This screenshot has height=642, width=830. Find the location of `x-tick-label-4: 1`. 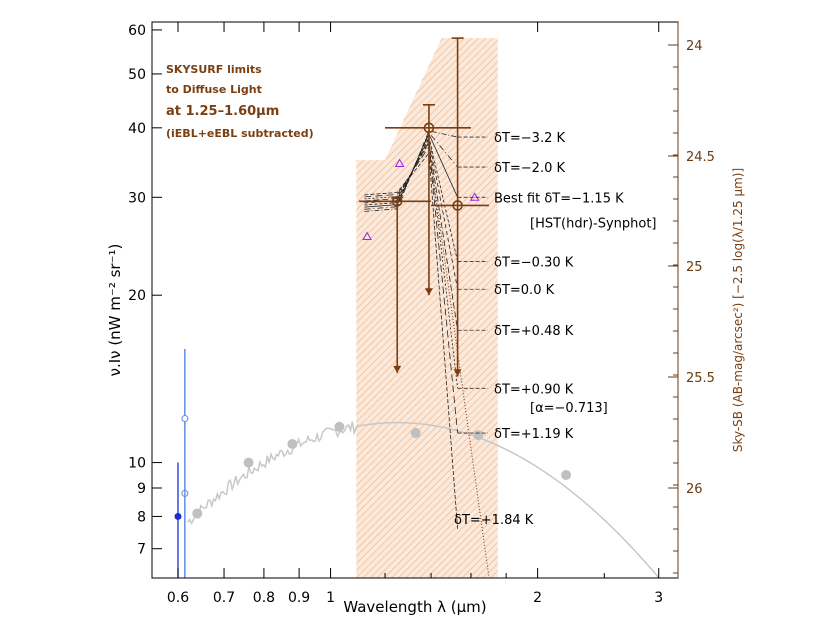

x-tick-label-4: 1 is located at coordinates (330, 598).